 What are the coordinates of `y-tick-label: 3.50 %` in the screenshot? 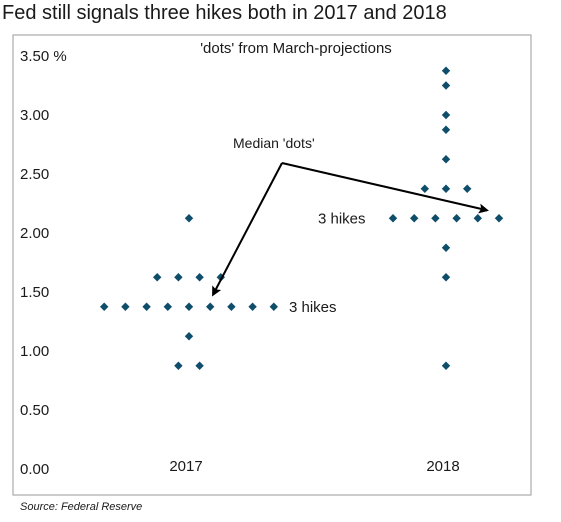 It's located at (43, 56).